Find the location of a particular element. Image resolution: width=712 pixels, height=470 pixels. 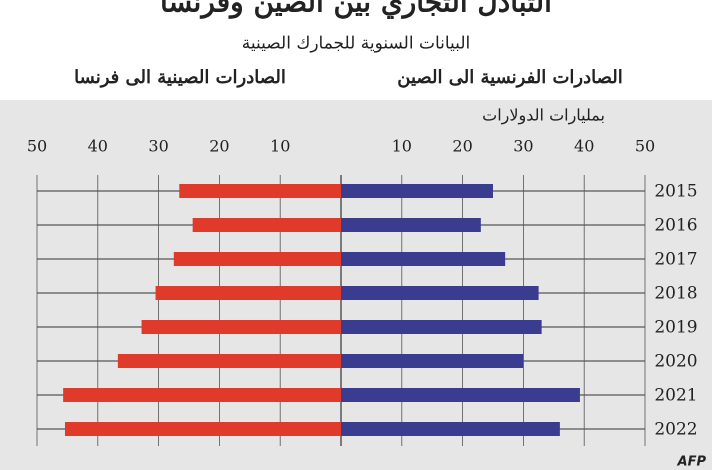

y-tick-label: 2015 is located at coordinates (675, 192).